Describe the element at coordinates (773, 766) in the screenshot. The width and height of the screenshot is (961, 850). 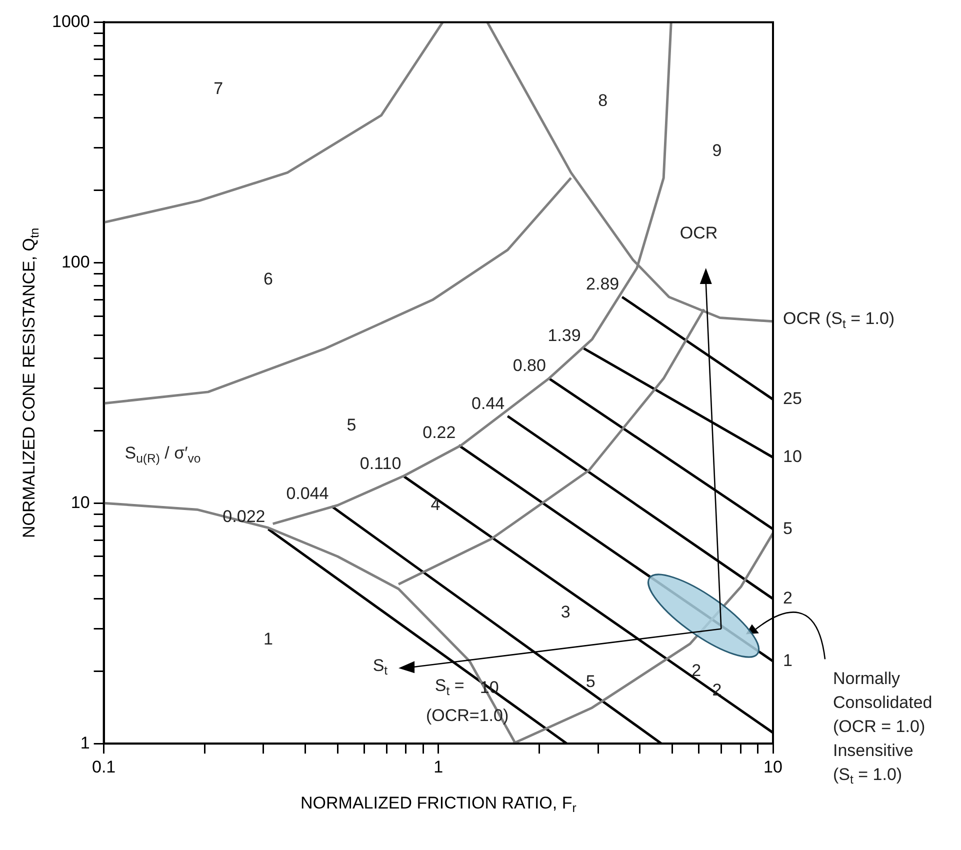
I see `x-tick-label: 10` at that location.